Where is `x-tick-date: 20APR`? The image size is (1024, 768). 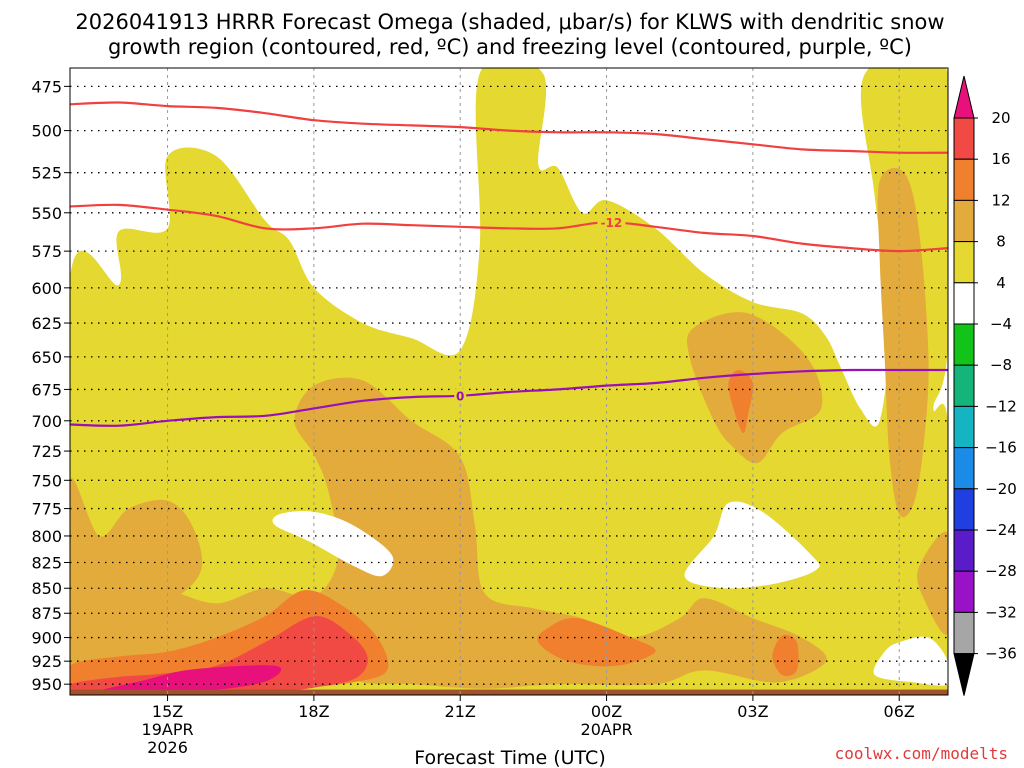
x-tick-date: 20APR is located at coordinates (607, 729).